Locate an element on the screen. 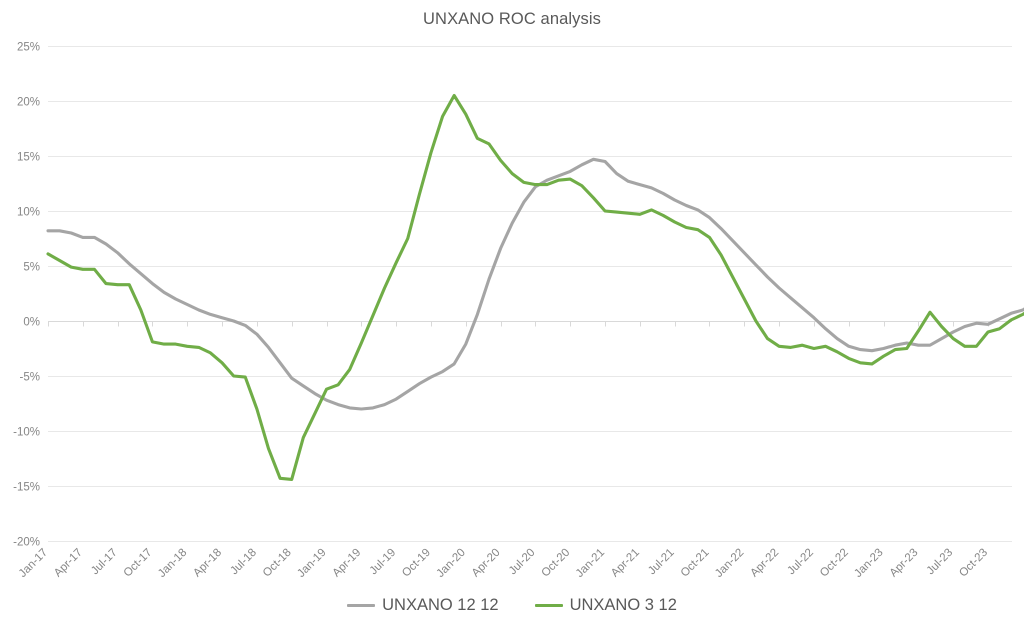  x-axis-tick-label: Jul-19 is located at coordinates (383, 562).